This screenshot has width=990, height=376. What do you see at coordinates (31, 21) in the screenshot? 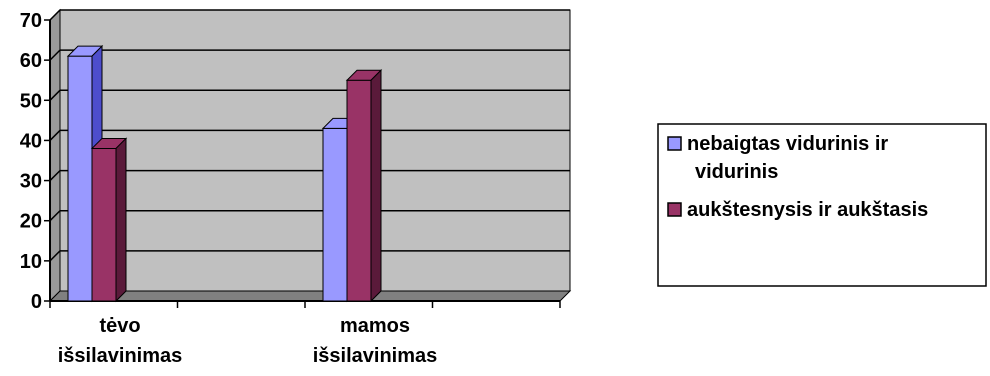
I see `y-tick-label: 70` at bounding box center [31, 21].